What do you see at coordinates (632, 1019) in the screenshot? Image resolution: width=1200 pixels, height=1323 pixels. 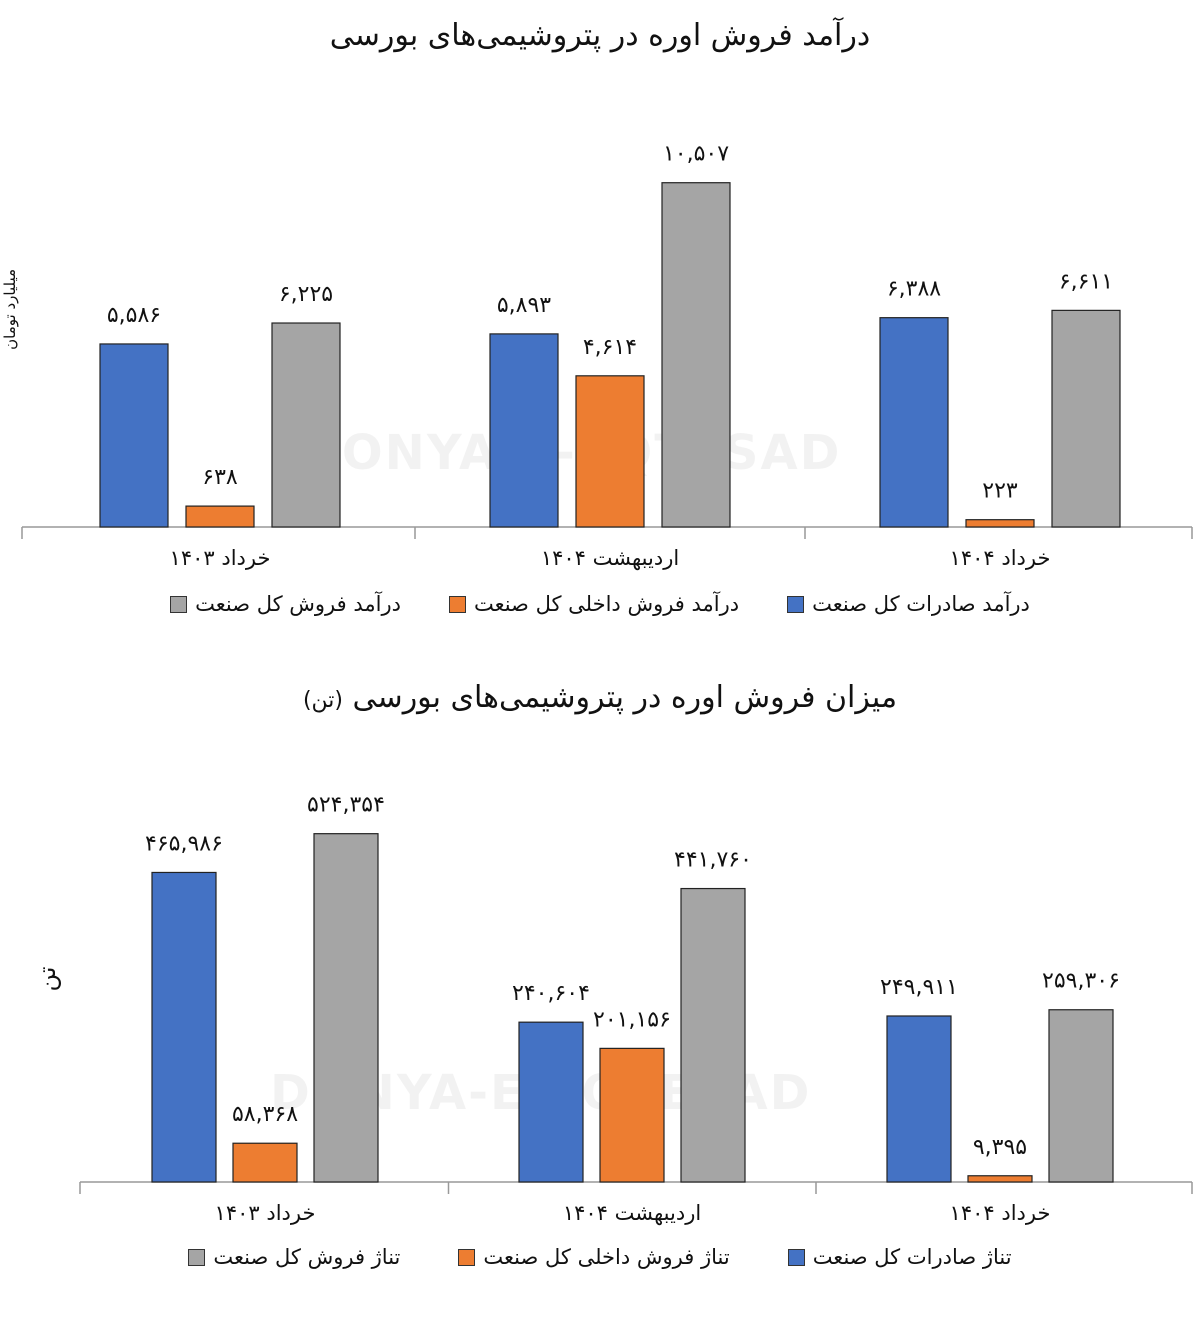 I see `data-label: ۲۰۱,۱۵۶` at bounding box center [632, 1019].